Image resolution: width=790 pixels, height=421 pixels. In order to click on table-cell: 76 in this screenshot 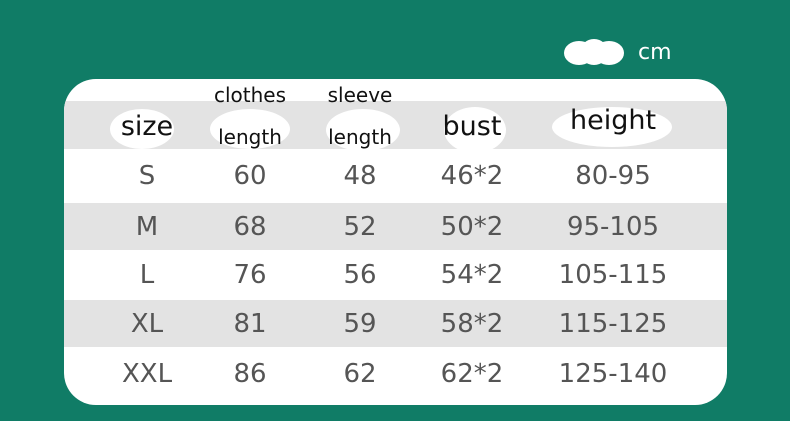, I will do `click(250, 275)`.